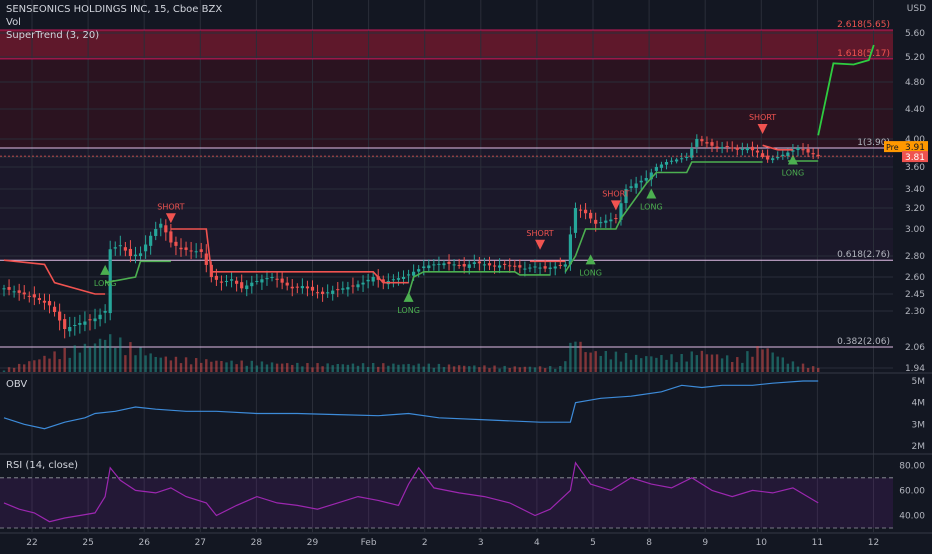 This screenshot has width=932, height=554. I want to click on price-tick-label: 5.20, so click(915, 58).